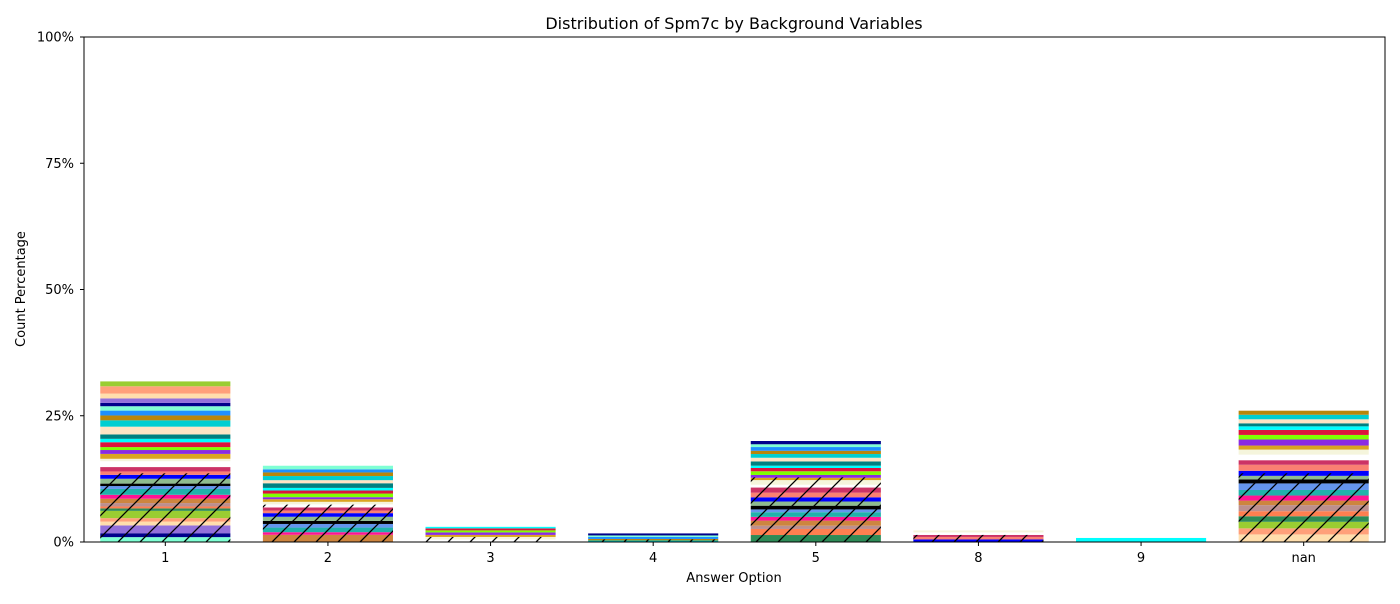 This screenshot has height=604, width=1400. I want to click on y-tick-label-75: 75%, so click(59, 164).